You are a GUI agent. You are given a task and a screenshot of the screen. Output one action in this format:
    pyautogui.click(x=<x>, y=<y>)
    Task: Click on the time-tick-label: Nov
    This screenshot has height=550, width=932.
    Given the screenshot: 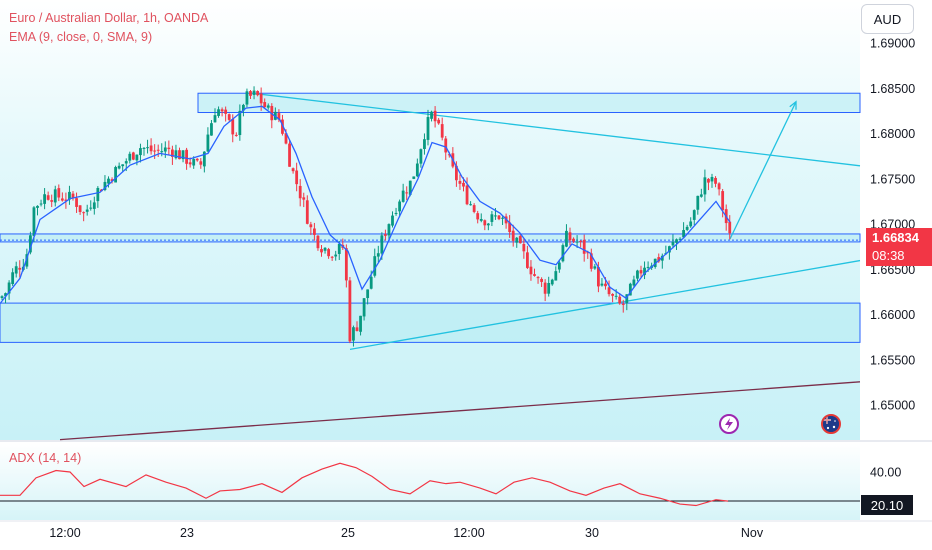 What is the action you would take?
    pyautogui.click(x=752, y=533)
    